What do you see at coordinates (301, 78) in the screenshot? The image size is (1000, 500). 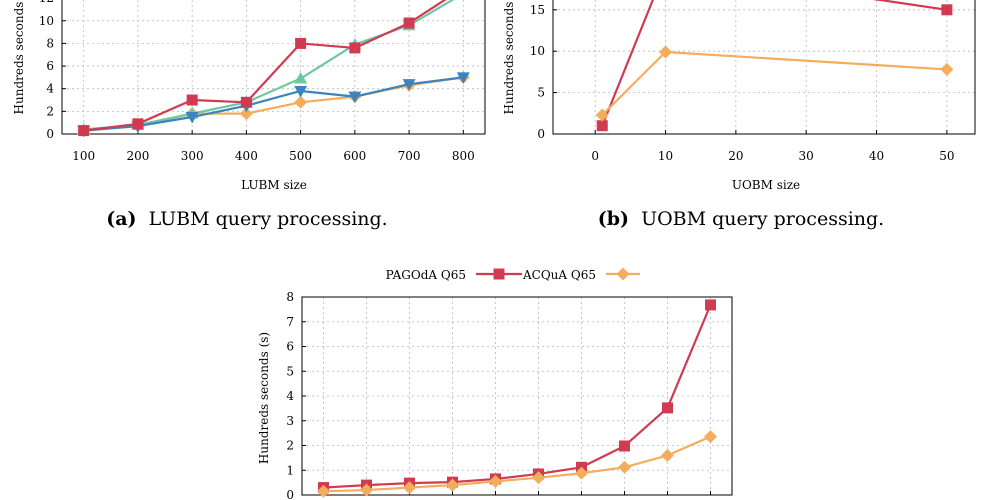 I see `lubm-series-1-point` at bounding box center [301, 78].